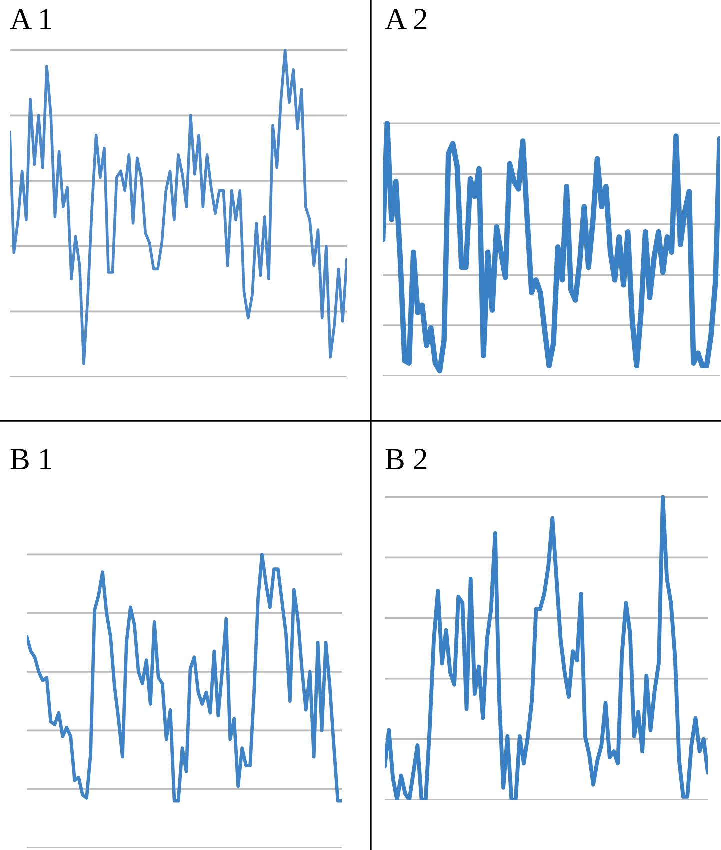 This screenshot has width=721, height=850. I want to click on chart-title: A 2, so click(406, 19).